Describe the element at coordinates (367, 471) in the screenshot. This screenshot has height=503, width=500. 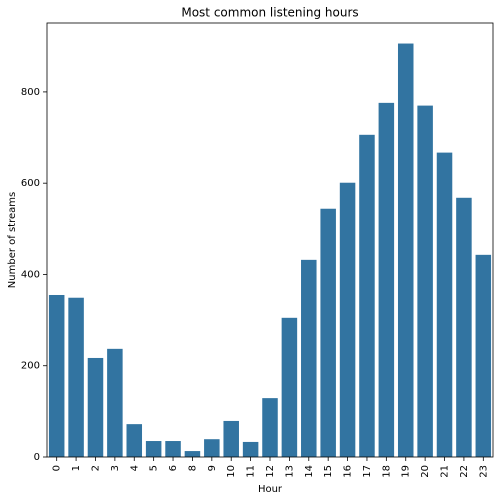
I see `x-tick-label: 17` at that location.